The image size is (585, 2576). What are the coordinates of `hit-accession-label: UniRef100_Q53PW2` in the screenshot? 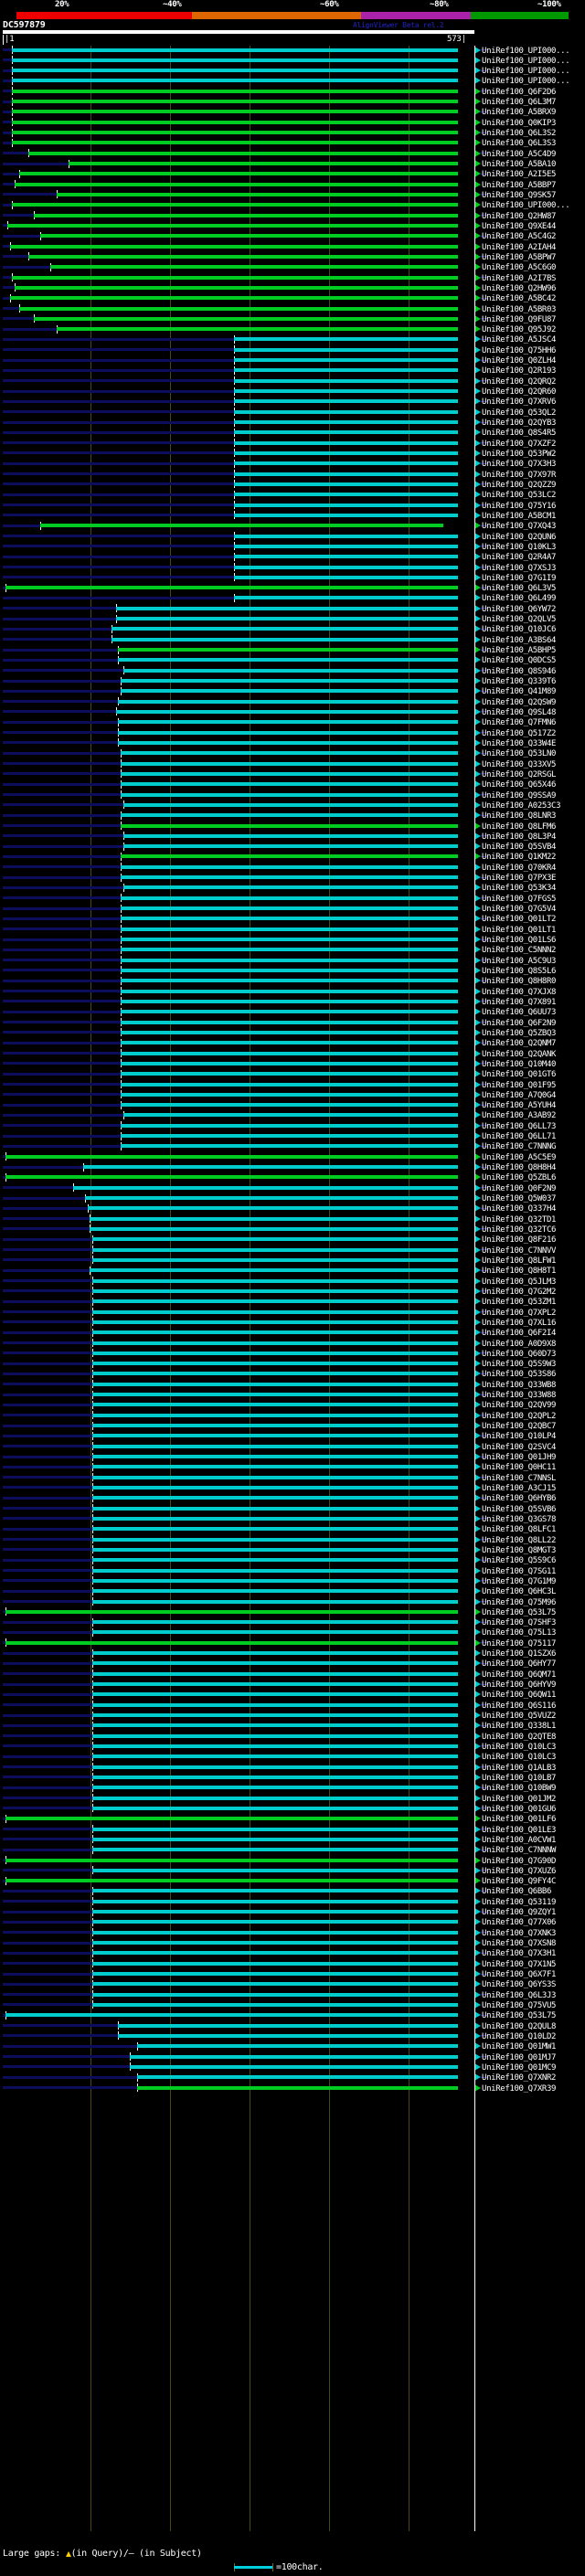 It's located at (519, 454).